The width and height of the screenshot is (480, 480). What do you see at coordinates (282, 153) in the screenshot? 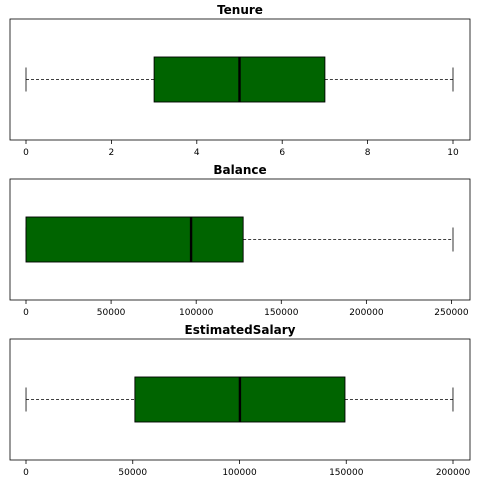
I see `x-tick-label: 6` at bounding box center [282, 153].